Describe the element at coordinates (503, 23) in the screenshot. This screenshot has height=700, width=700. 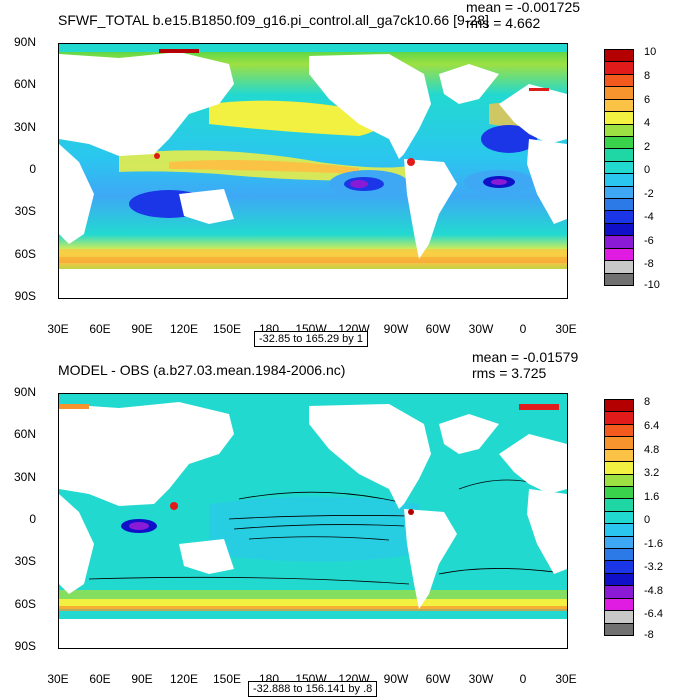
I see `rms-value: rms = 4.662` at that location.